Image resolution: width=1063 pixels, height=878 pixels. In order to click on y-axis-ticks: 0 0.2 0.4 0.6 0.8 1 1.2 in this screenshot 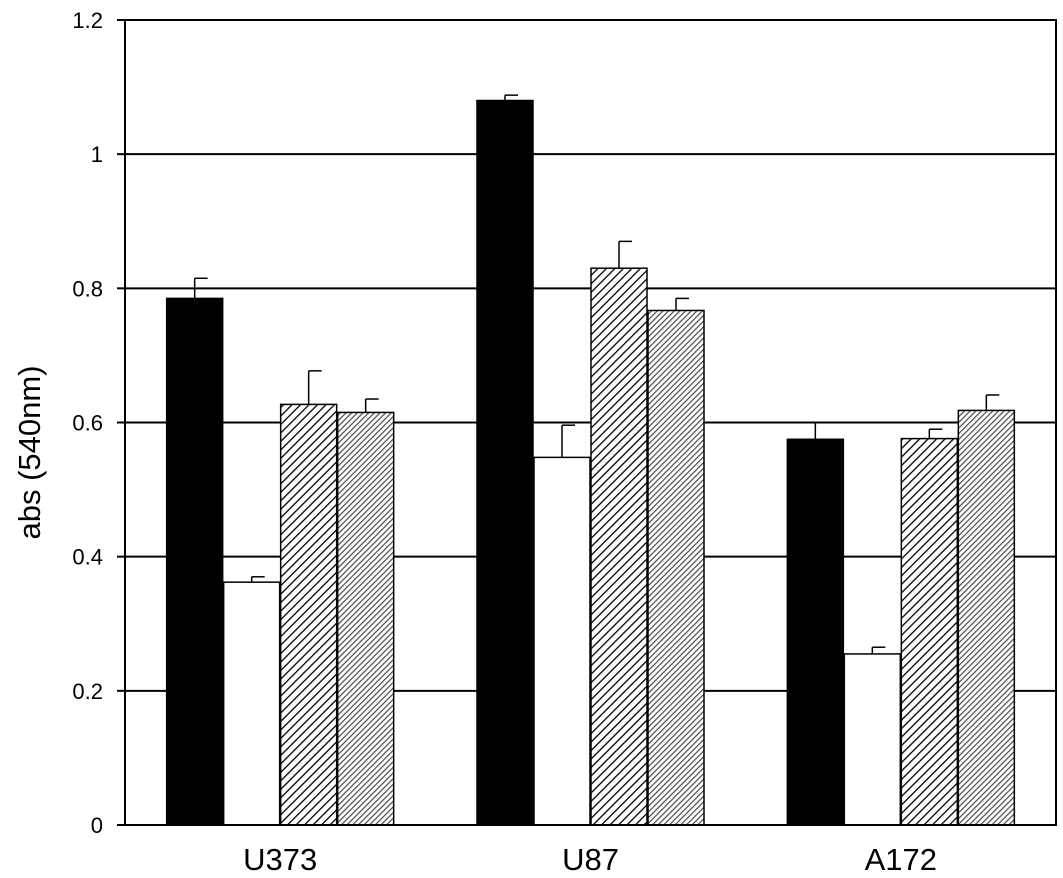, I will do `click(98, 423)`.